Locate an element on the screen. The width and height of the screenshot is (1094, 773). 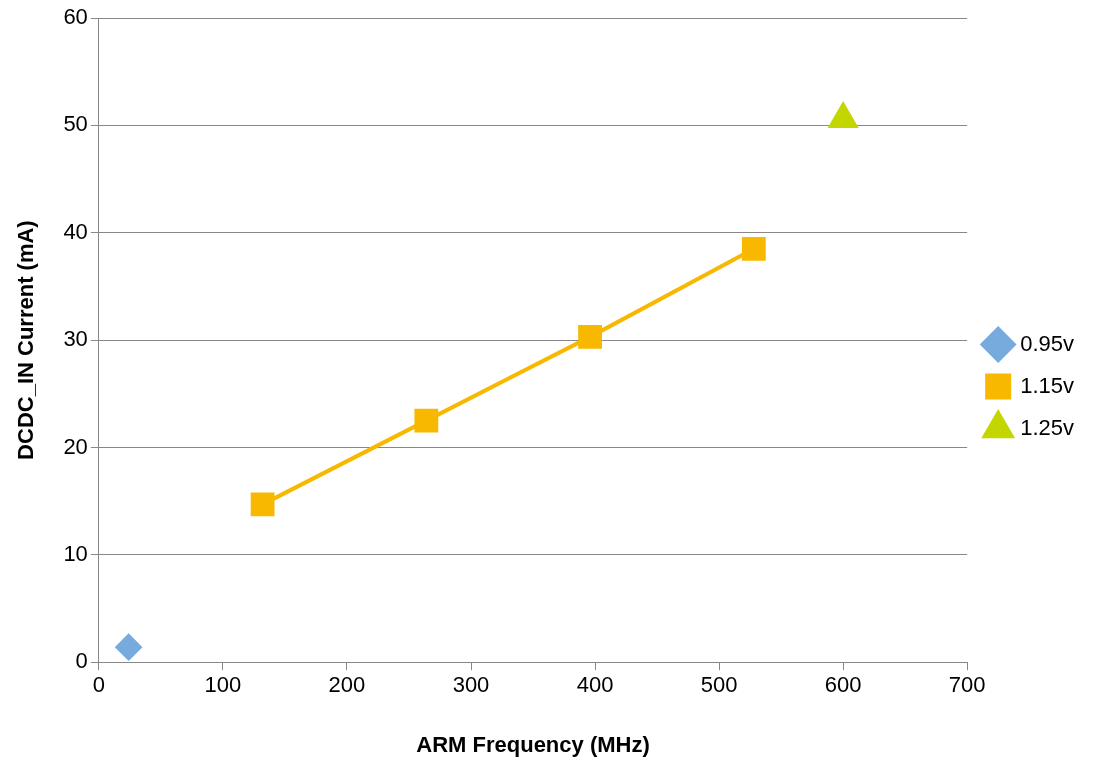
x-tick-label: 300 is located at coordinates (471, 685).